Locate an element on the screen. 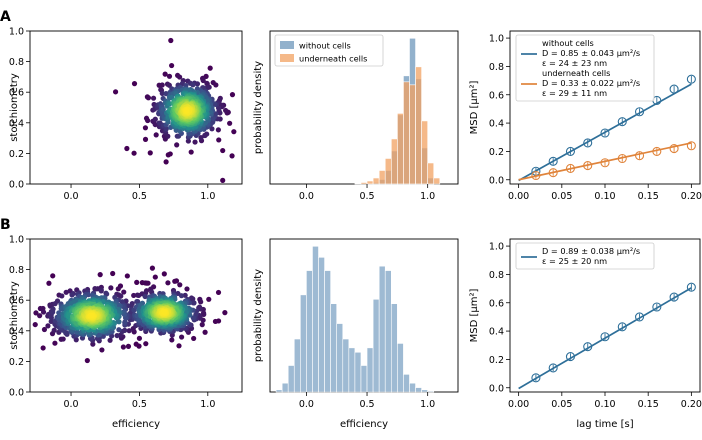 The image size is (702, 440). x-tick-label: 0.15 is located at coordinates (648, 404).